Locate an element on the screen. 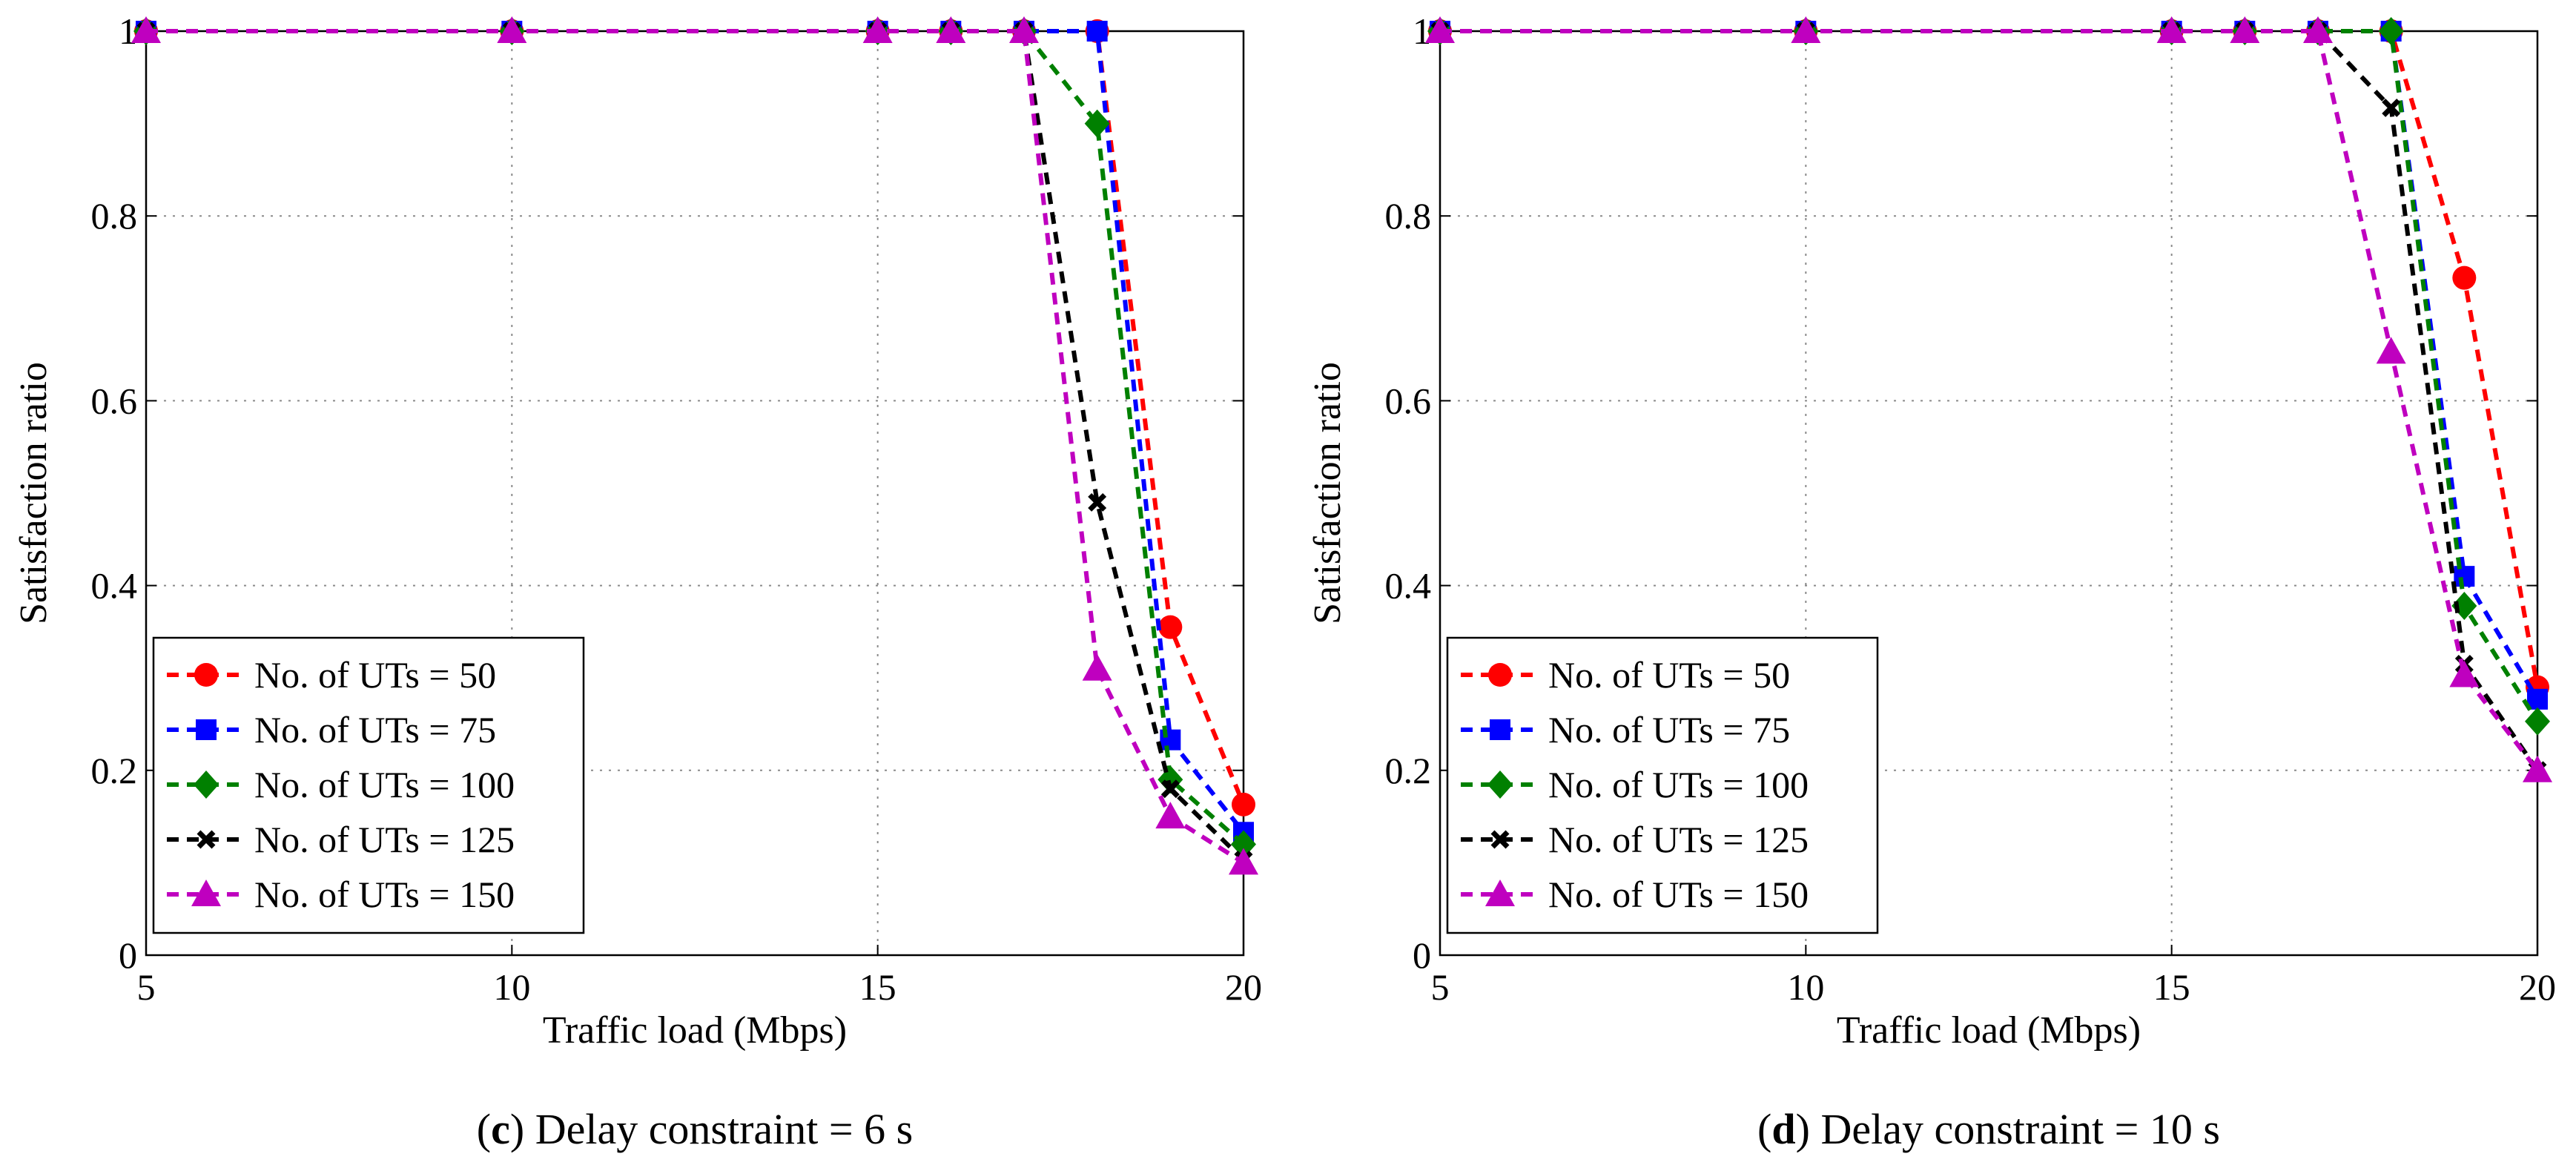 This screenshot has height=1168, width=2576. caption-text: Delay constraint = 10 s is located at coordinates (2019, 1129).